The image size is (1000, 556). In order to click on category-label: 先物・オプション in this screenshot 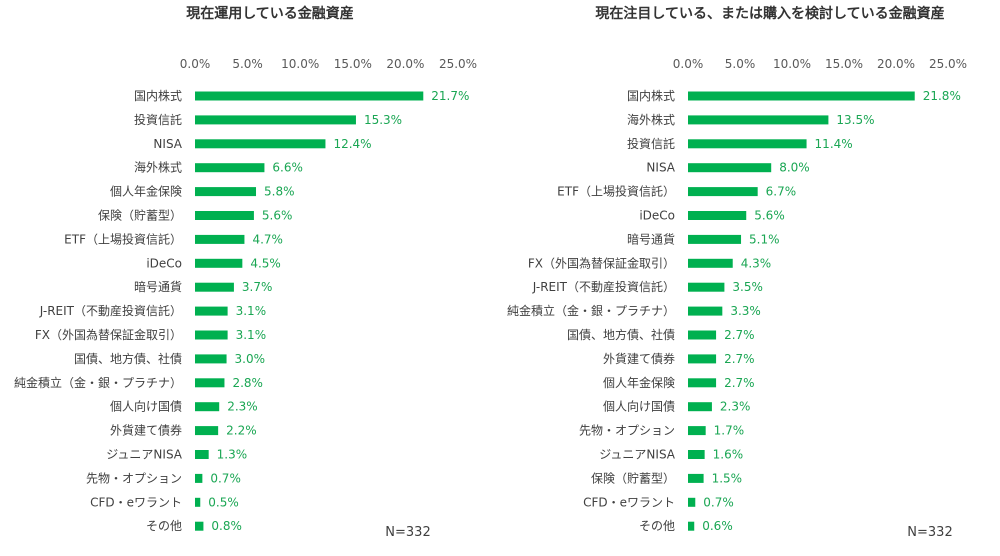, I will do `click(627, 431)`.